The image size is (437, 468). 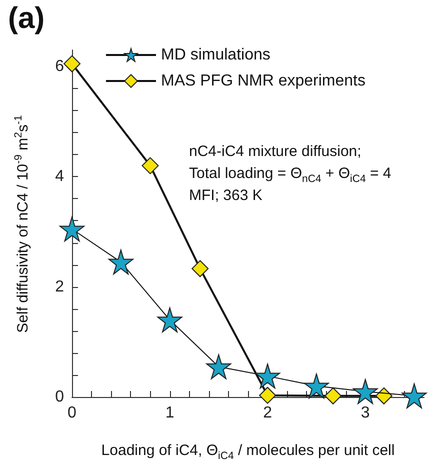 I want to click on y-tick-label: 6, so click(x=59, y=67).